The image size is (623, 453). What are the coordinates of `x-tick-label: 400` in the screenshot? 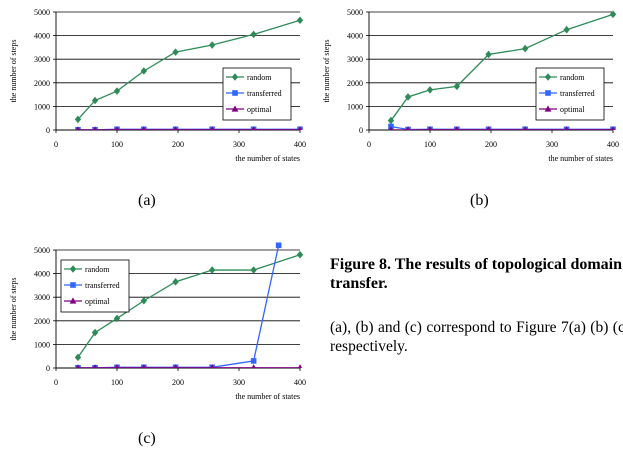 It's located at (613, 144).